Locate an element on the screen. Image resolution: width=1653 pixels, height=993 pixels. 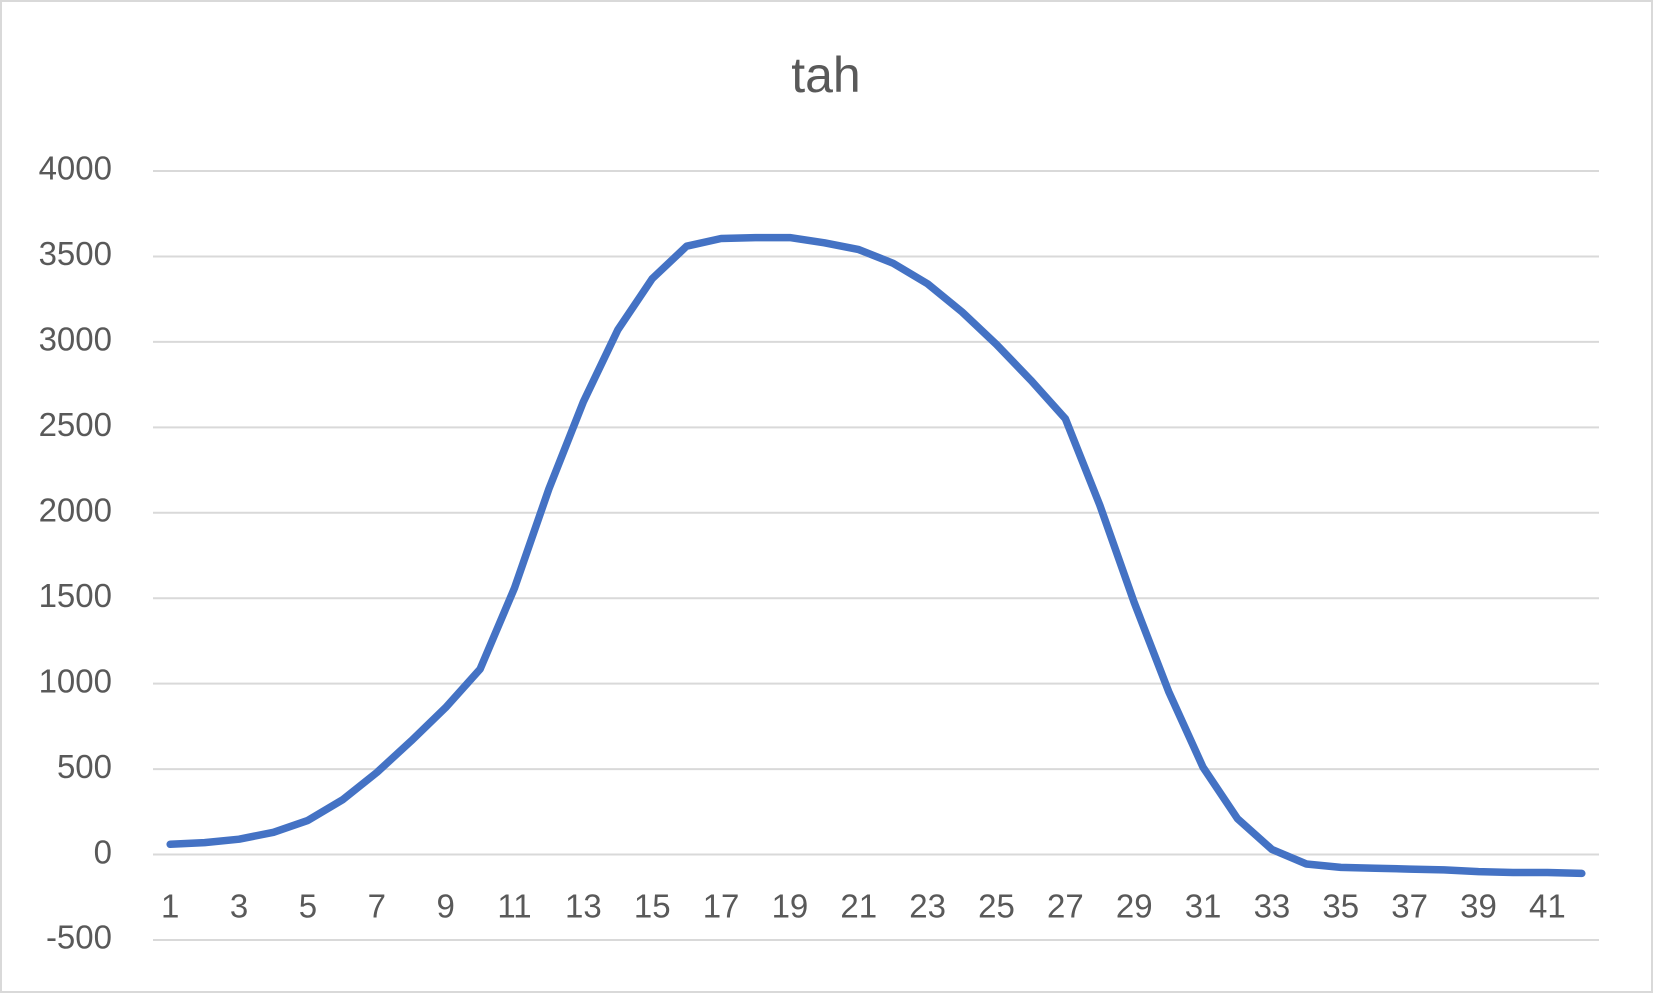
x-tick-label: 23 is located at coordinates (927, 905).